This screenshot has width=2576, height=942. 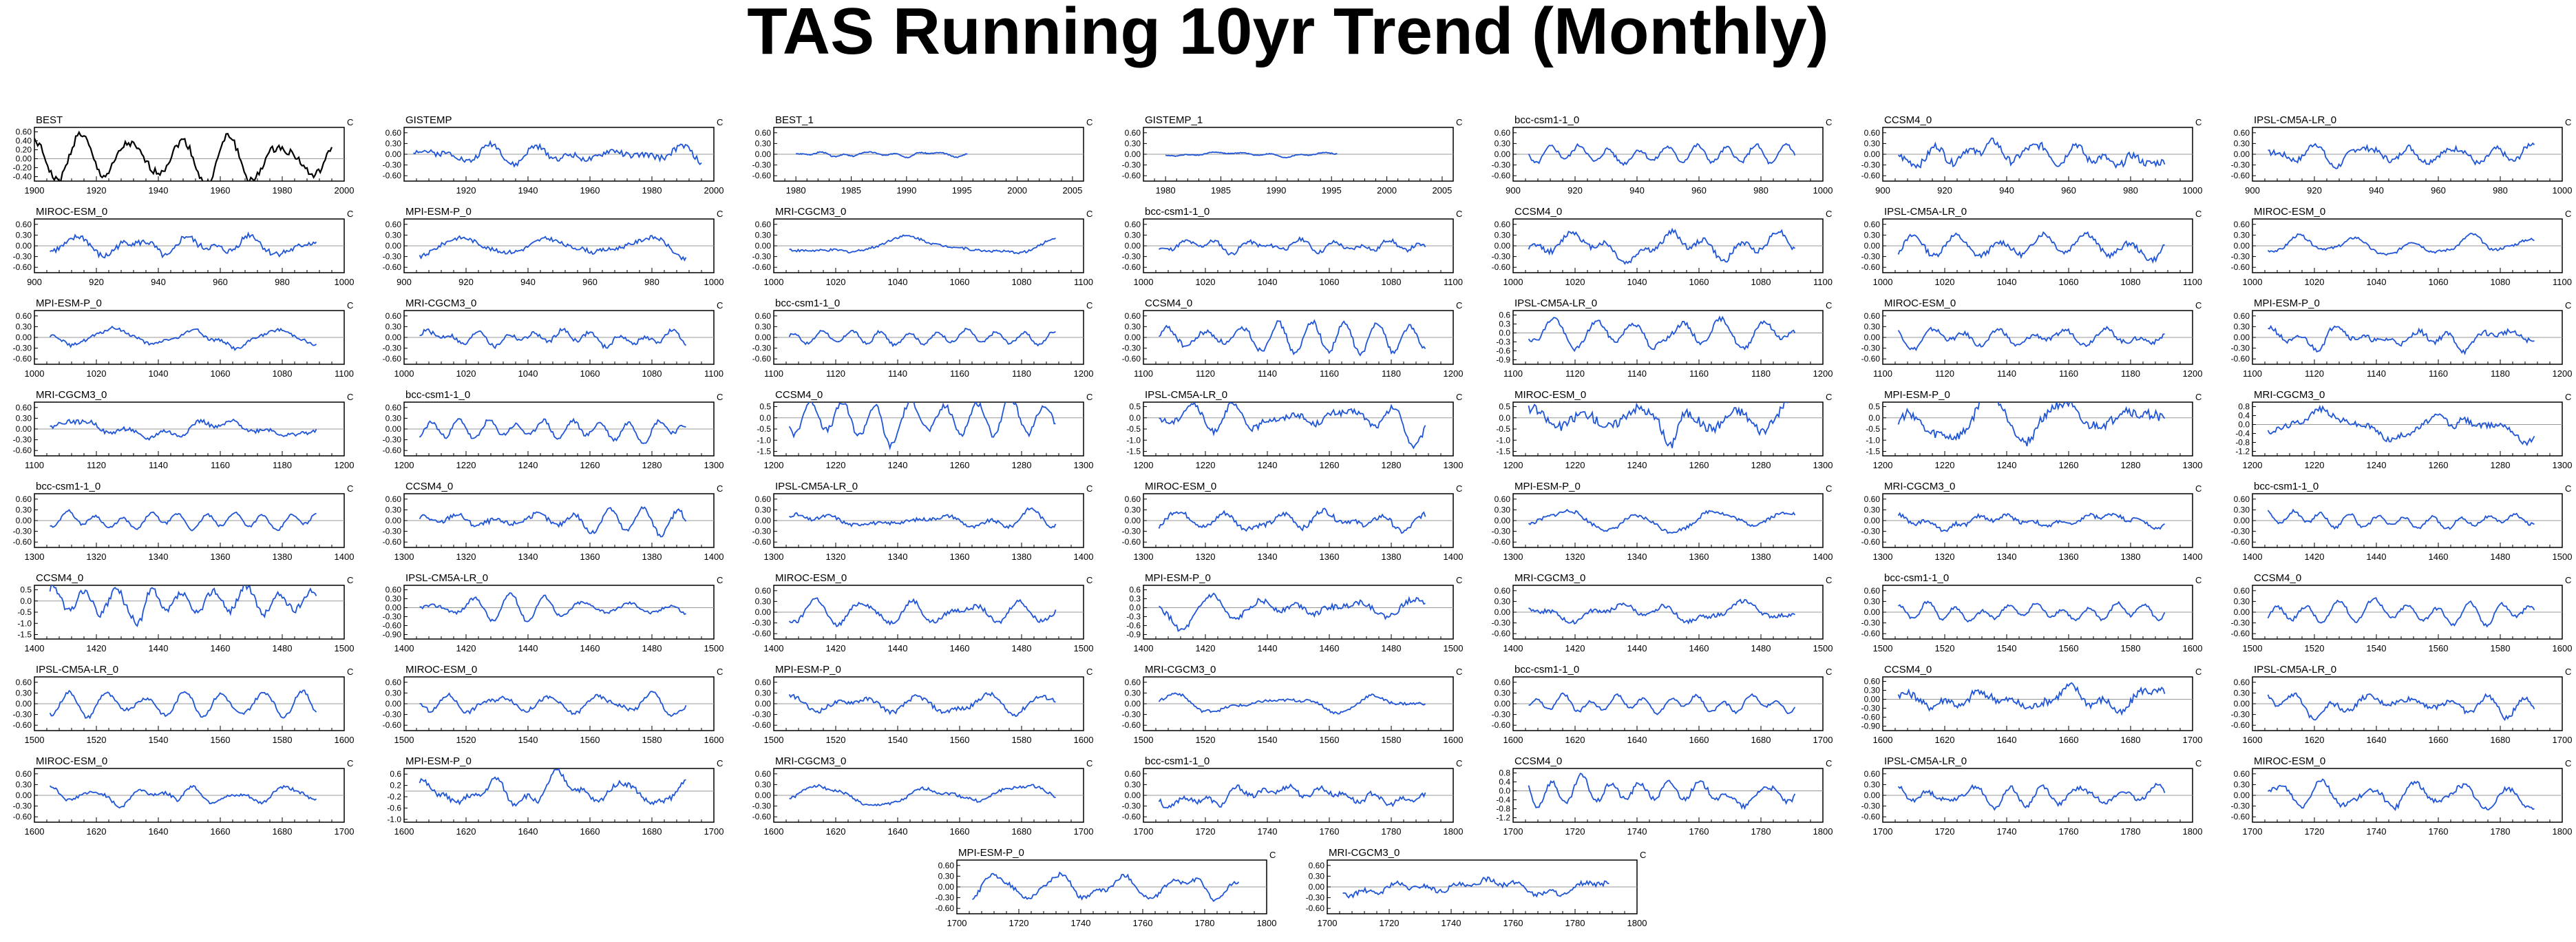 What do you see at coordinates (2563, 831) in the screenshot?
I see `x-tick-label: 1800` at bounding box center [2563, 831].